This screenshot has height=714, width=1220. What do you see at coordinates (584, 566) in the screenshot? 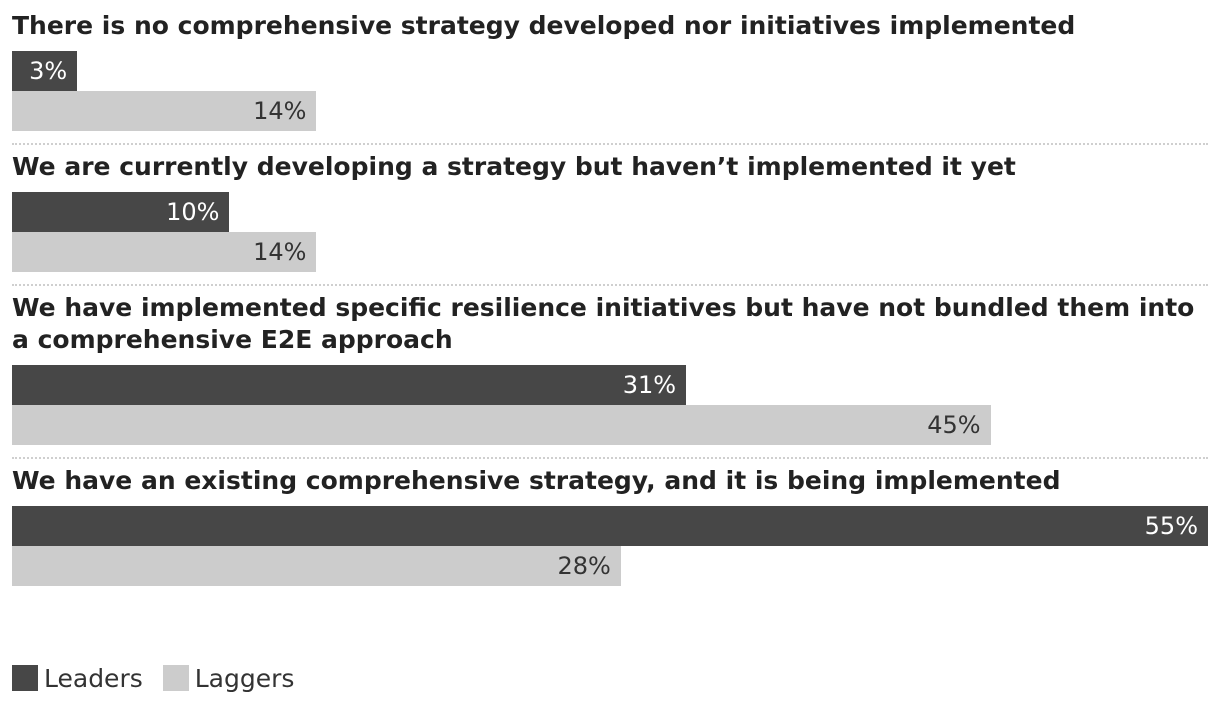
I see `data-label-laggers-4: 28%` at bounding box center [584, 566].